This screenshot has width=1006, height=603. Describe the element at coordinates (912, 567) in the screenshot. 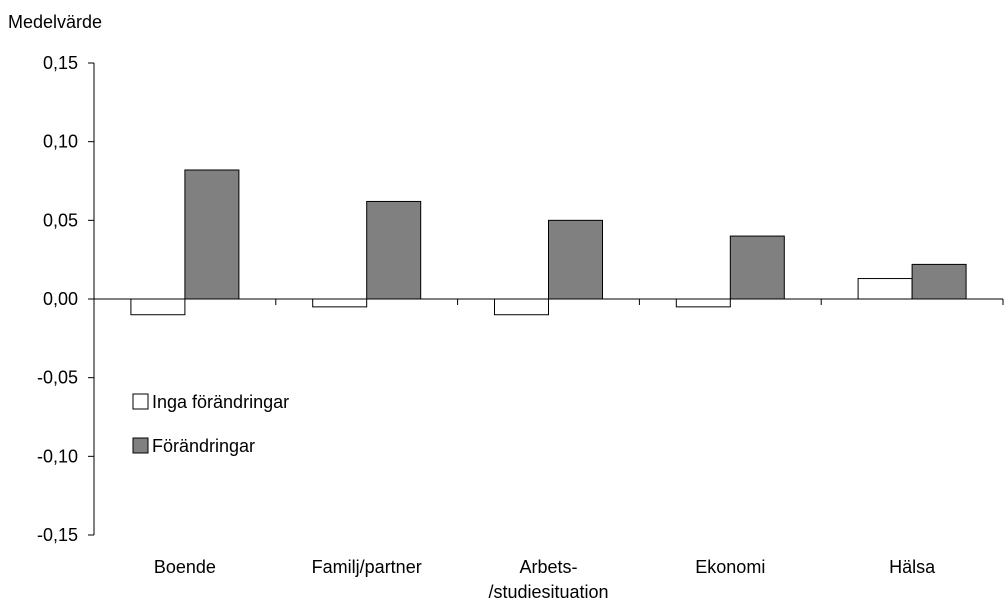

I see `x-category-label: Hälsa` at that location.